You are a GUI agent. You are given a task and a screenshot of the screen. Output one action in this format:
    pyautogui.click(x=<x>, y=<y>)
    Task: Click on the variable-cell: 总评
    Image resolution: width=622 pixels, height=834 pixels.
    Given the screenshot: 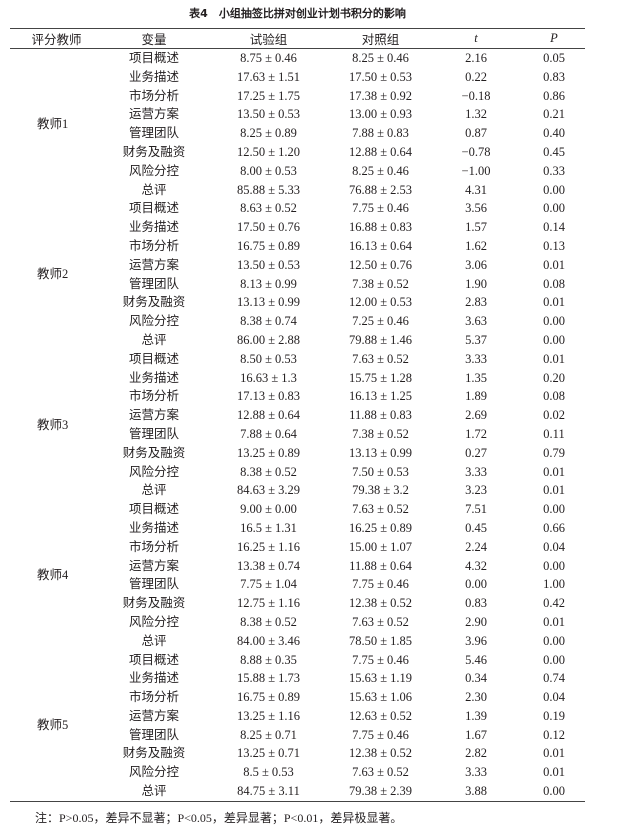 What is the action you would take?
    pyautogui.click(x=154, y=490)
    